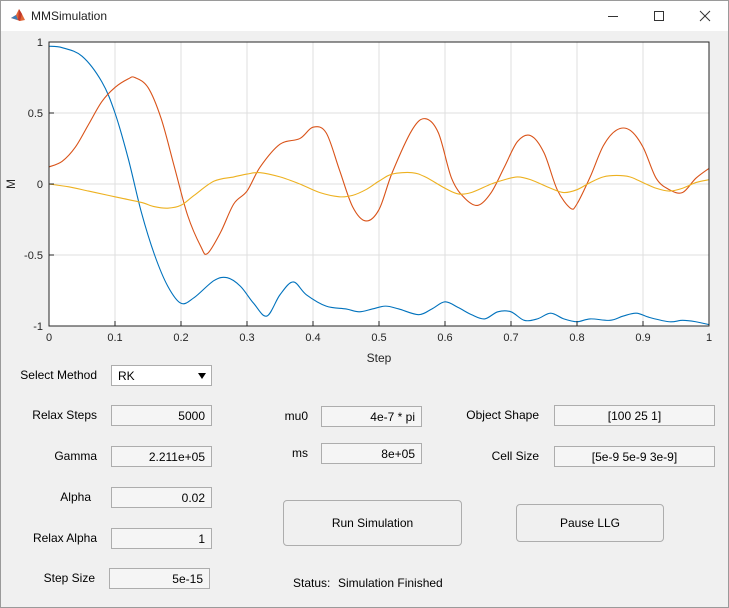 The height and width of the screenshot is (608, 729). I want to click on gamma-field: 2.211e+05, so click(161, 456).